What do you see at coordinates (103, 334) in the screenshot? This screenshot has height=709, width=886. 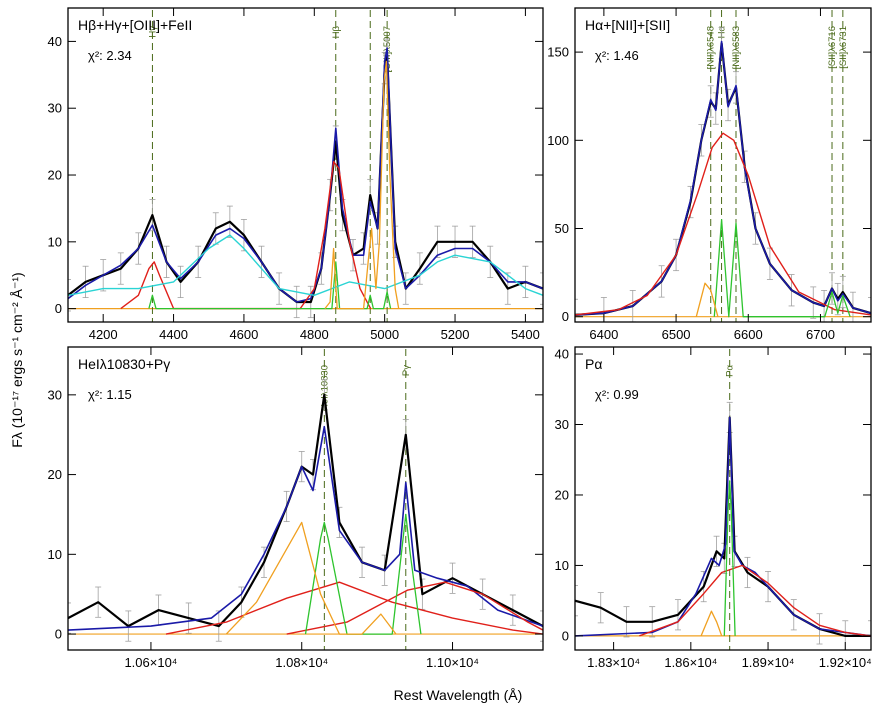 I see `x-tick-label: 4200` at bounding box center [103, 334].